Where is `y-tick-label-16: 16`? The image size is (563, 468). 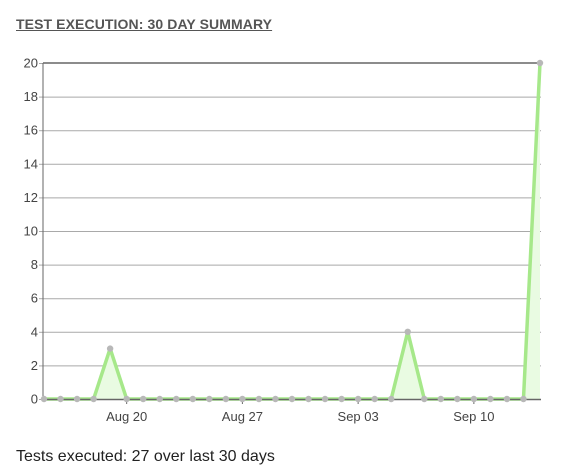 y-tick-label-16: 16 is located at coordinates (31, 130).